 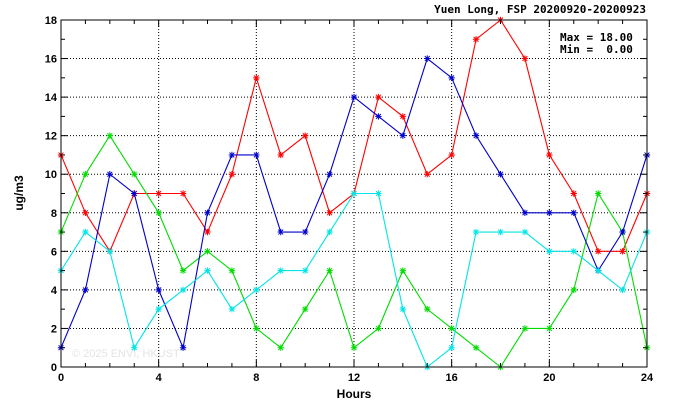 What do you see at coordinates (19, 193) in the screenshot?
I see `y-axis-label: ug/m3` at bounding box center [19, 193].